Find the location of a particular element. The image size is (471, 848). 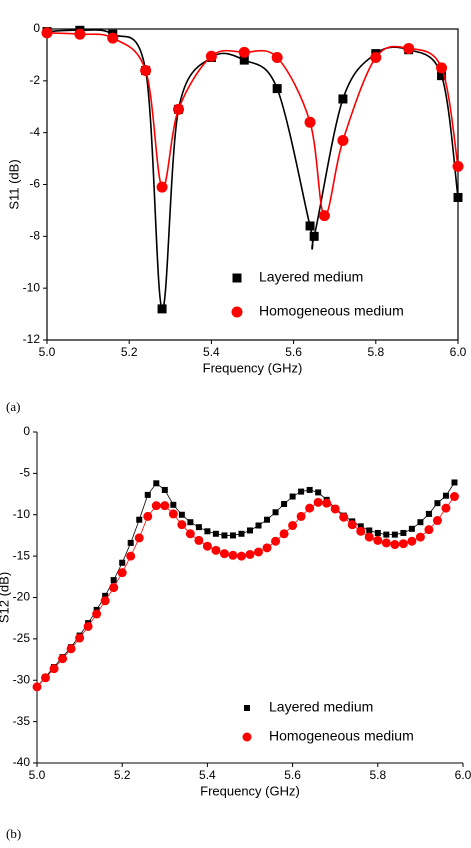

y-tick-label: -12 is located at coordinates (32, 339).